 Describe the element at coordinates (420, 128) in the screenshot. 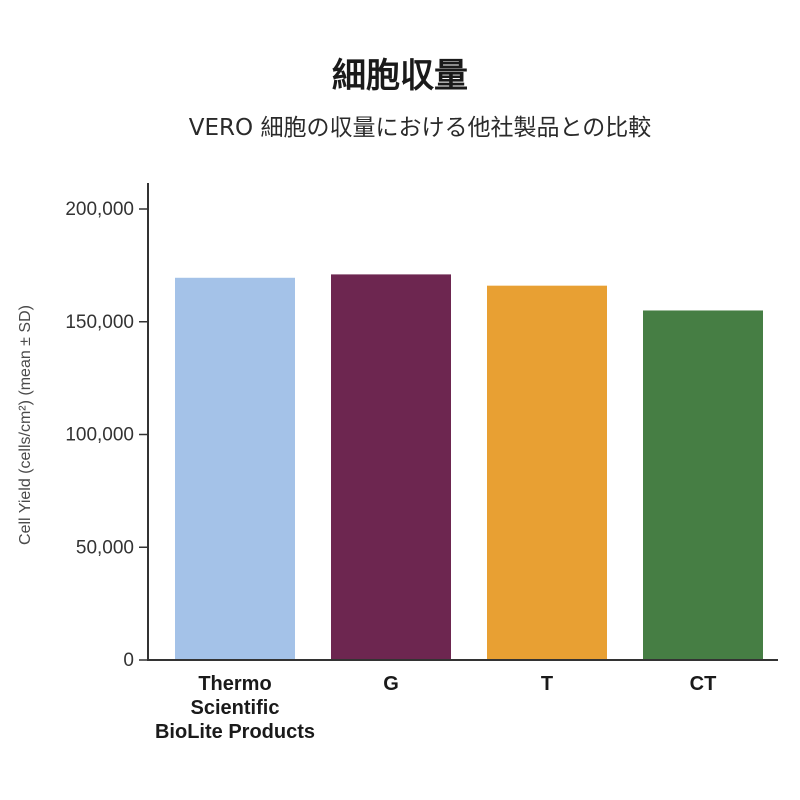

I see `chart-subtitle: VERO 細胞の収量における他社製品との比較` at that location.